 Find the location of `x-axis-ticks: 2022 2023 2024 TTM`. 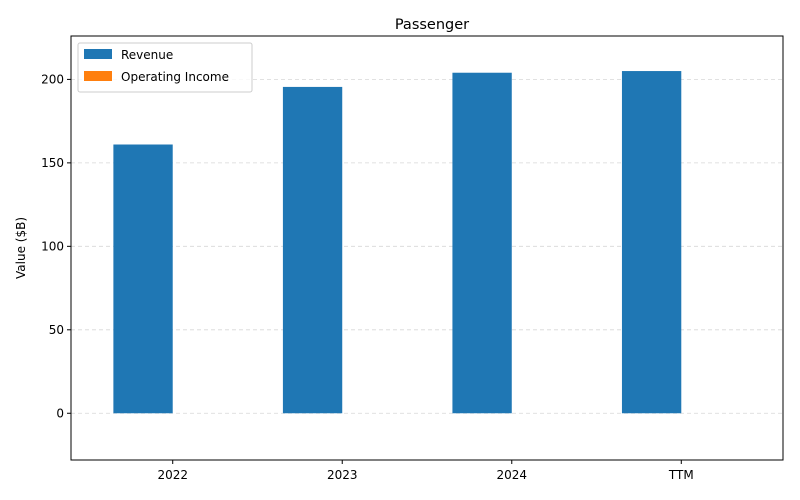

x-axis-ticks: 2022 2023 2024 TTM is located at coordinates (425, 471).